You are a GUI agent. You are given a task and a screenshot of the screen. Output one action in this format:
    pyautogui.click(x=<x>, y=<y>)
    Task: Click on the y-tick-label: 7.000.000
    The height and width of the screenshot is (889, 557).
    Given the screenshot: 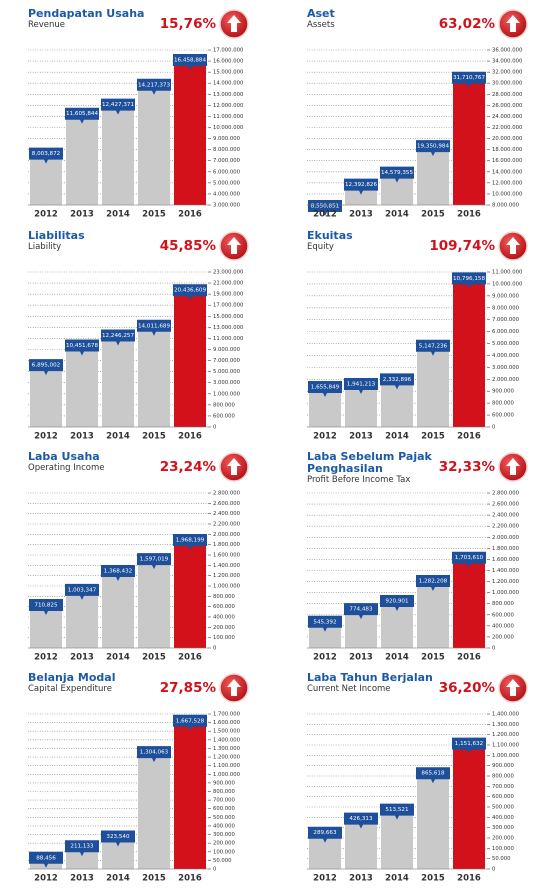 What is the action you would take?
    pyautogui.click(x=506, y=320)
    